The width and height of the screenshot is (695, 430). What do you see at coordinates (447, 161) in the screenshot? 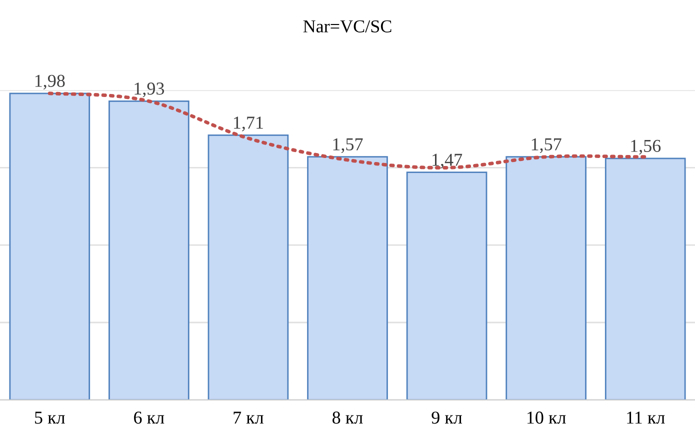
I see `data-label: 1,47` at bounding box center [447, 161].